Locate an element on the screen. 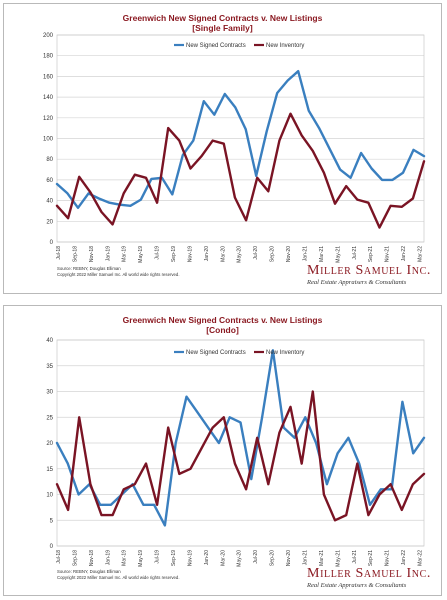  x-tick-label: Jul-20 is located at coordinates (256, 253).